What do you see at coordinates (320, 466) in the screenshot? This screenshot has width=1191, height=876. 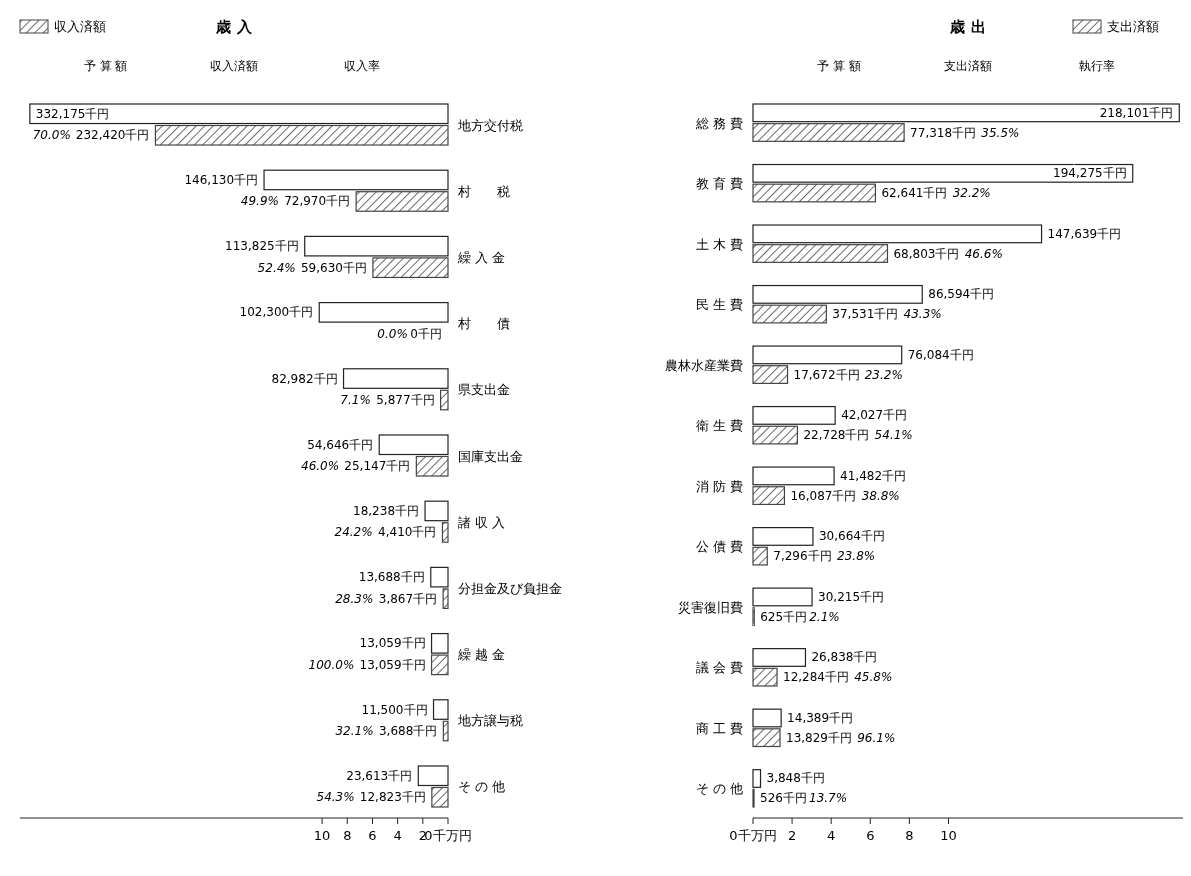 I see `annotation: 46.0%` at bounding box center [320, 466].